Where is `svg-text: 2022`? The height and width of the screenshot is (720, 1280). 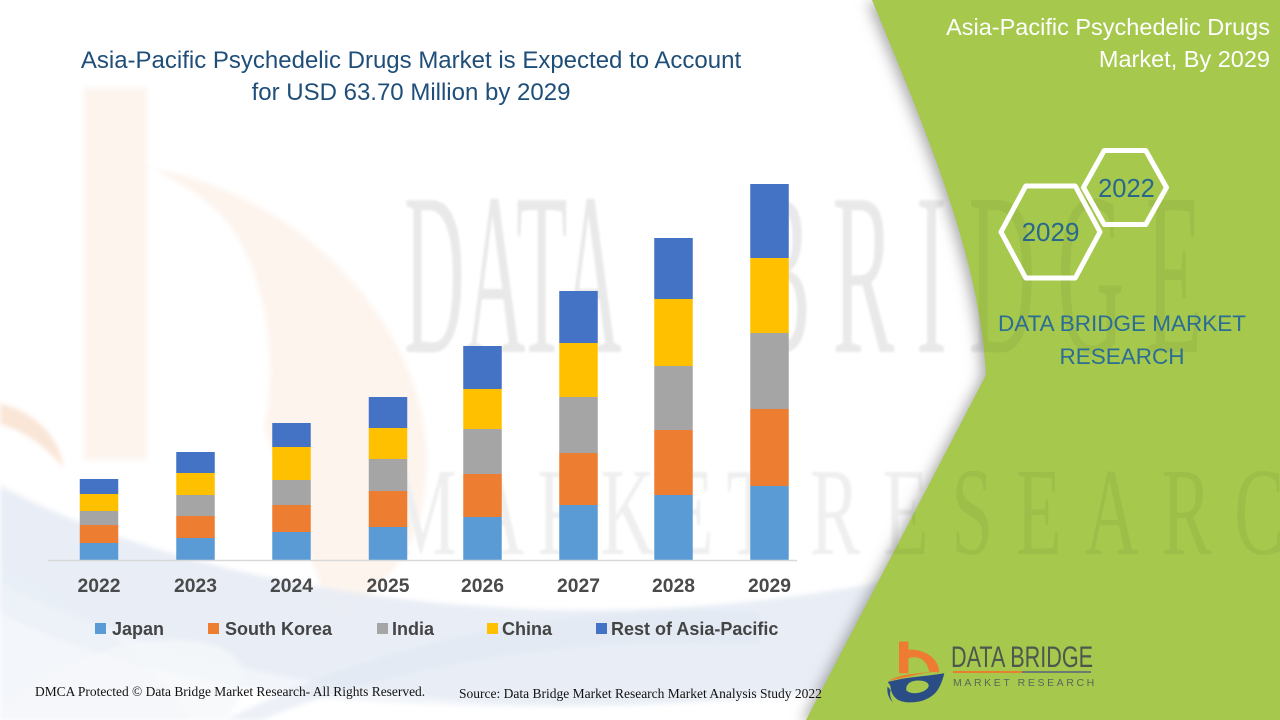 svg-text: 2022 is located at coordinates (1126, 189).